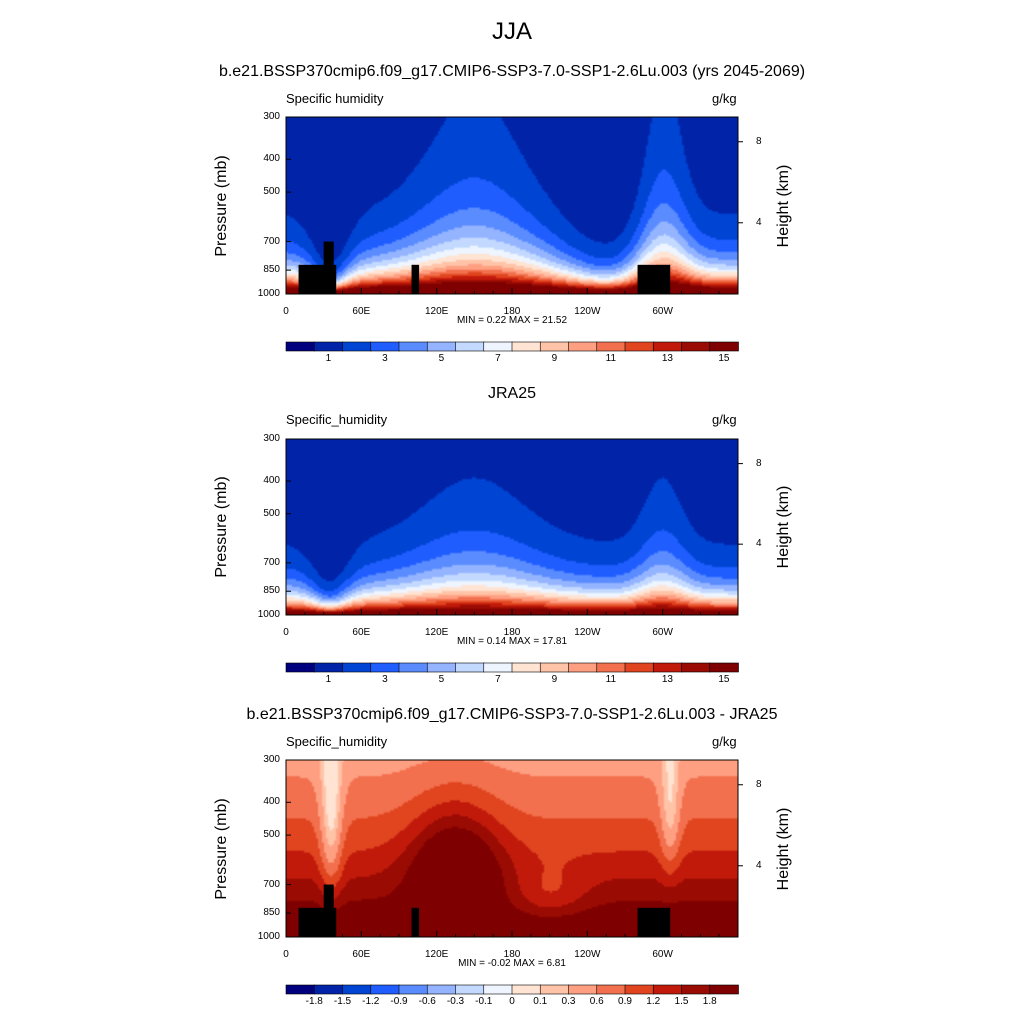 The width and height of the screenshot is (1024, 1024). Describe the element at coordinates (455, 1001) in the screenshot. I see `colorbar-label: -0.3` at that location.